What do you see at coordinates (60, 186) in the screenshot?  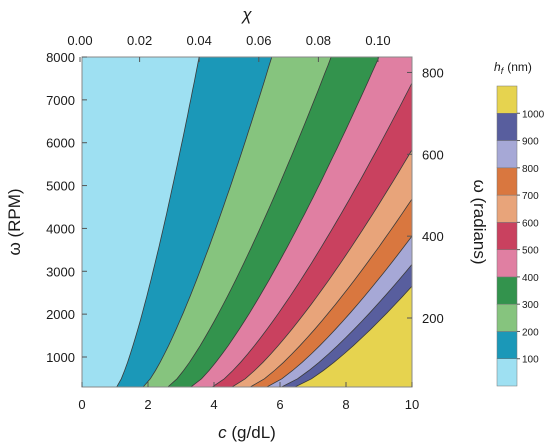 I see `y-tick-label: 5000` at bounding box center [60, 186].